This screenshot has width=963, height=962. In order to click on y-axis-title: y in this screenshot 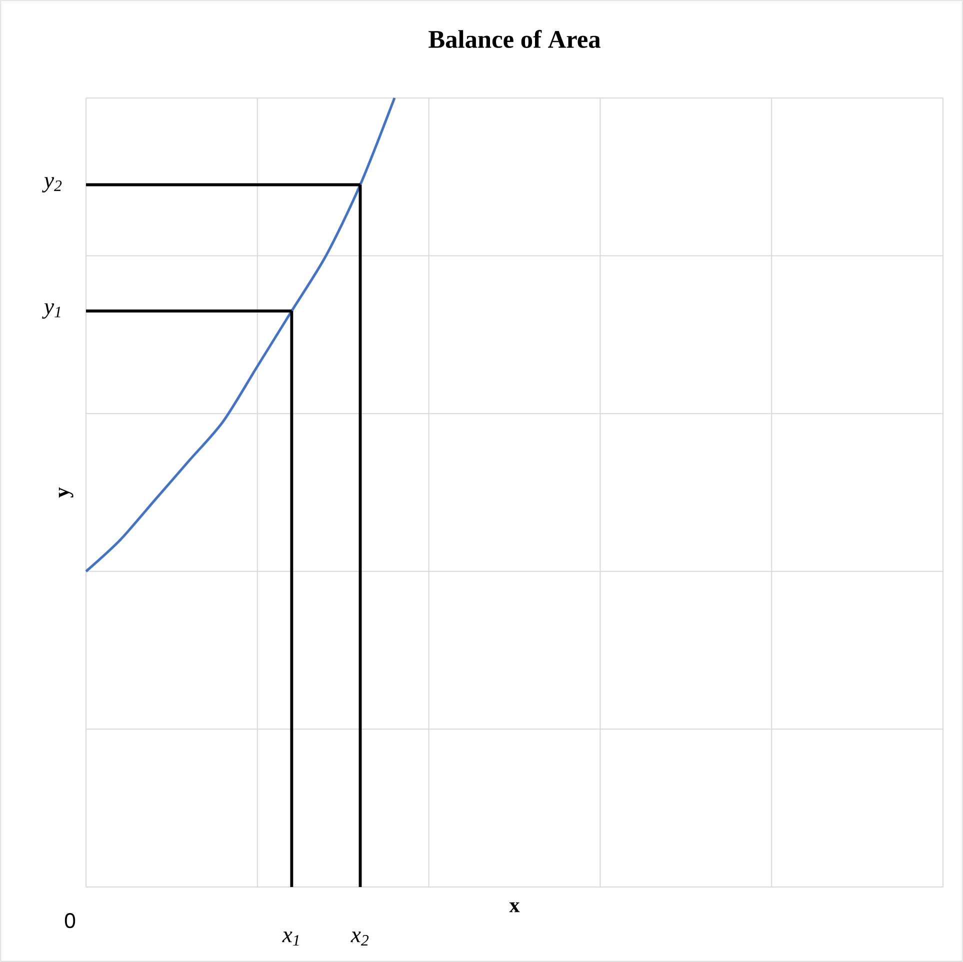, I will do `click(66, 492)`.